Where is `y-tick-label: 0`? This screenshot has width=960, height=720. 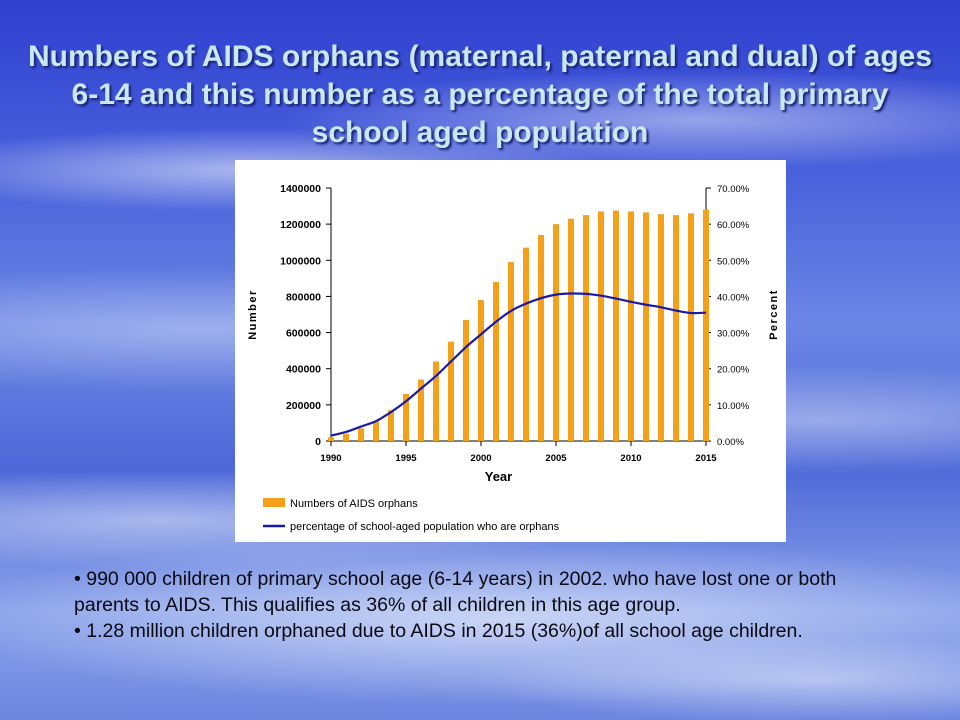
y-tick-label: 0 is located at coordinates (318, 442).